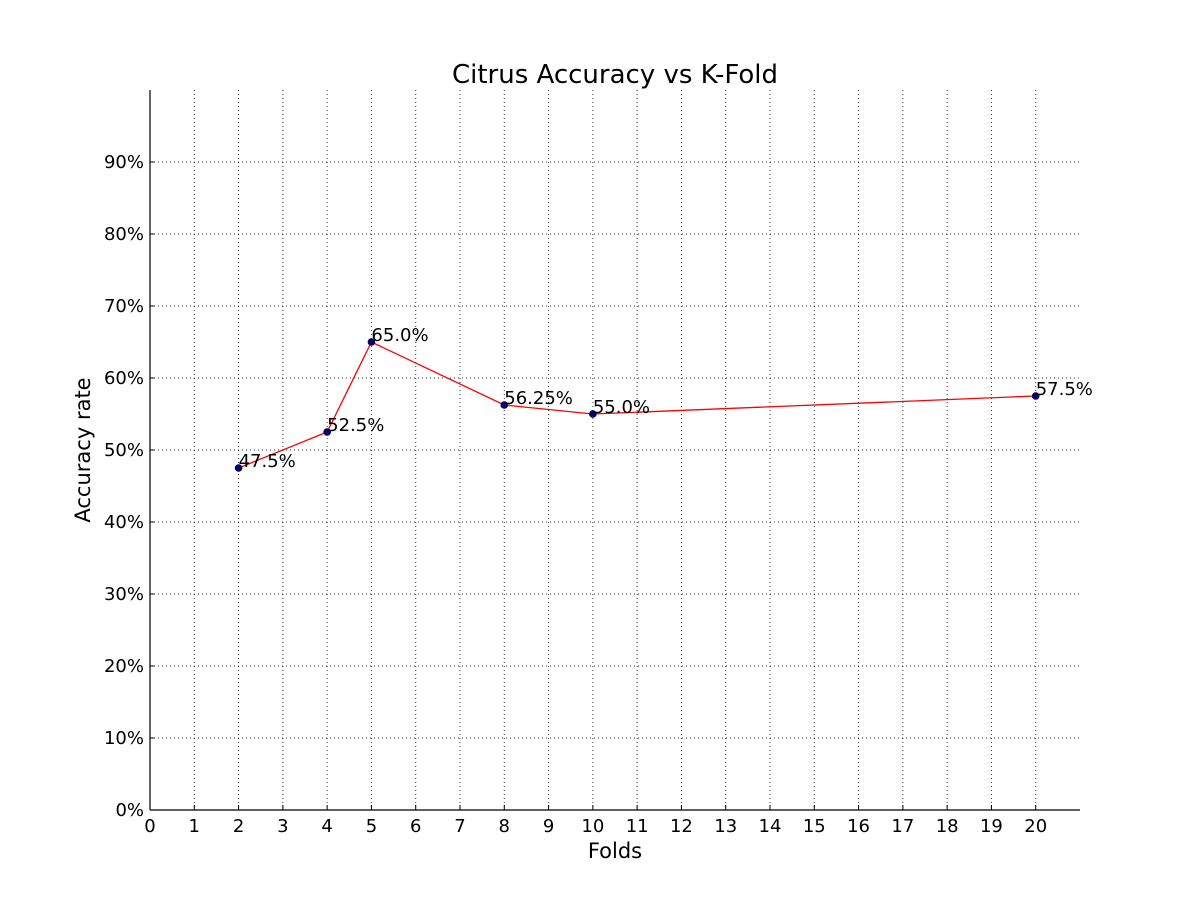  Describe the element at coordinates (548, 826) in the screenshot. I see `x-tick-label: 9` at that location.